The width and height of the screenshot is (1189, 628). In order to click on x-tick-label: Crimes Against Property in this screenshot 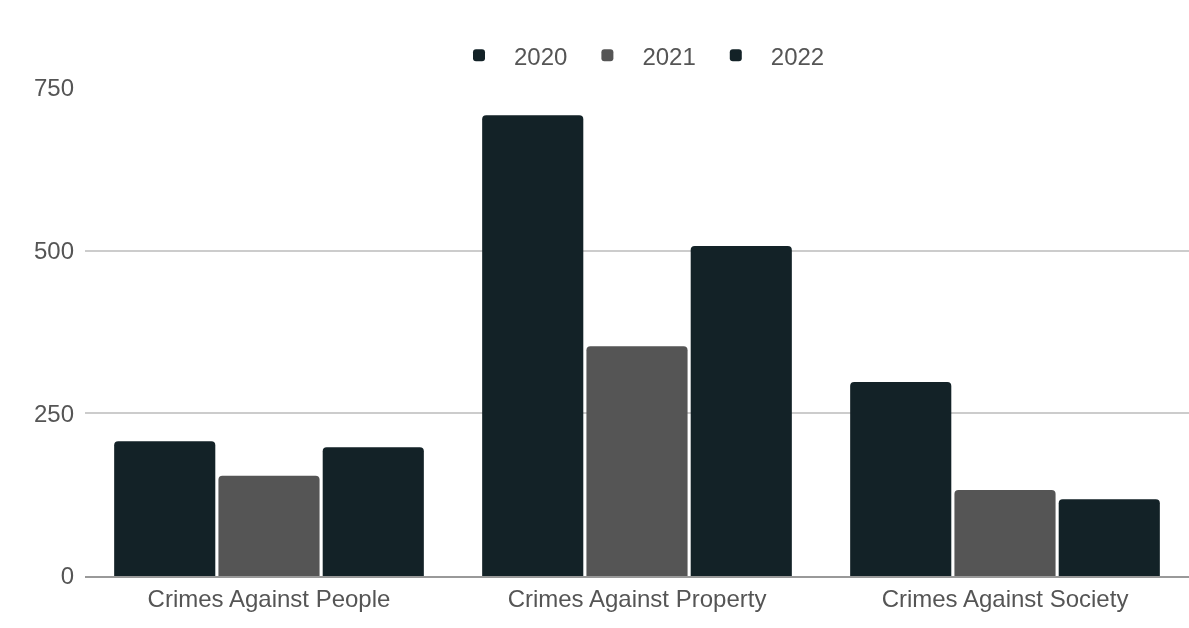, I will do `click(637, 598)`.